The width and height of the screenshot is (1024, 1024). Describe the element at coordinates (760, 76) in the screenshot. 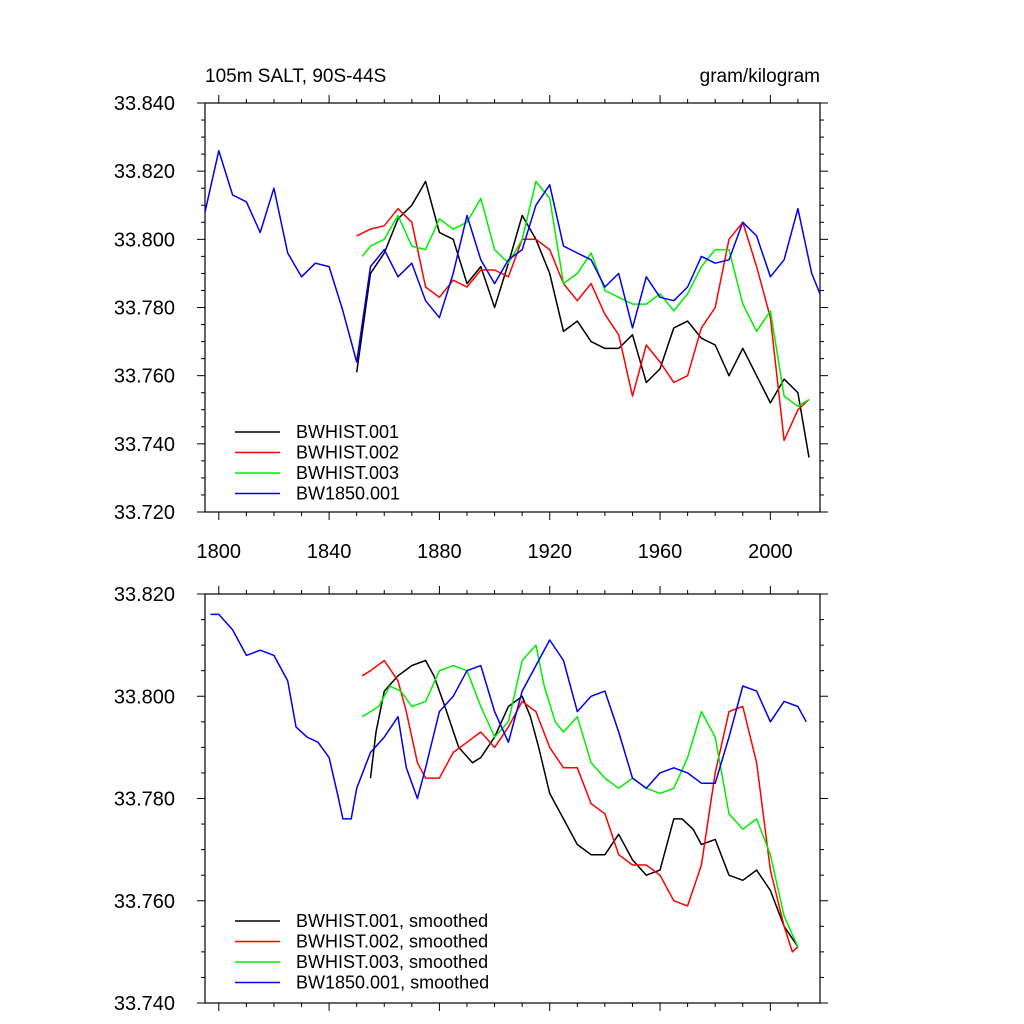

I see `units-label: gram/kilogram` at that location.